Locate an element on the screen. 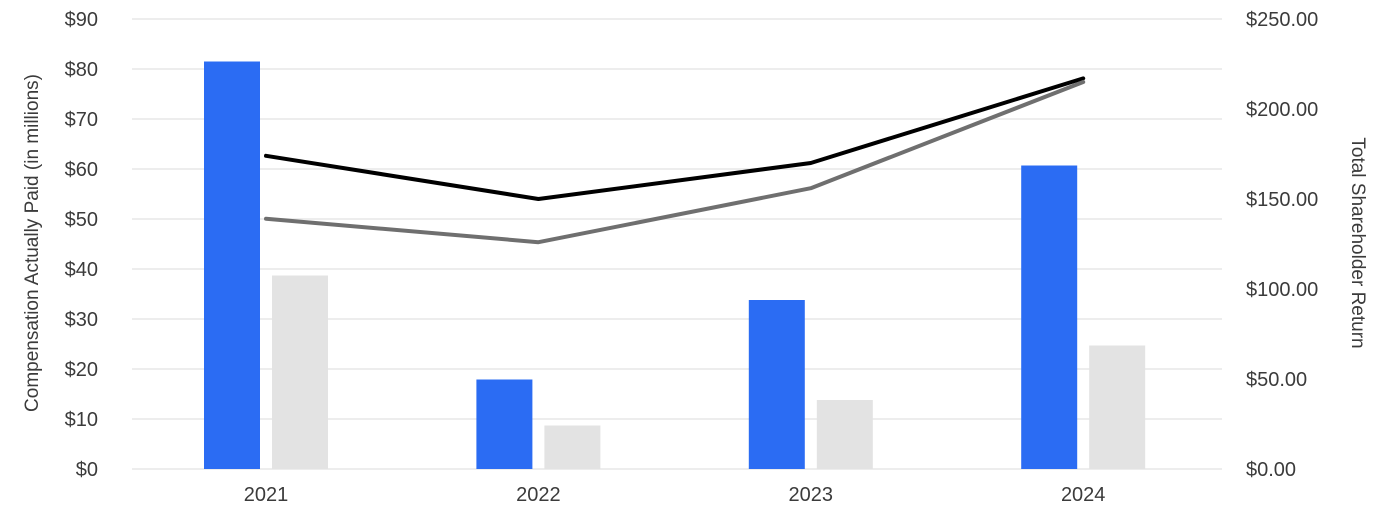  left-axis-tick: $40 is located at coordinates (81, 270).